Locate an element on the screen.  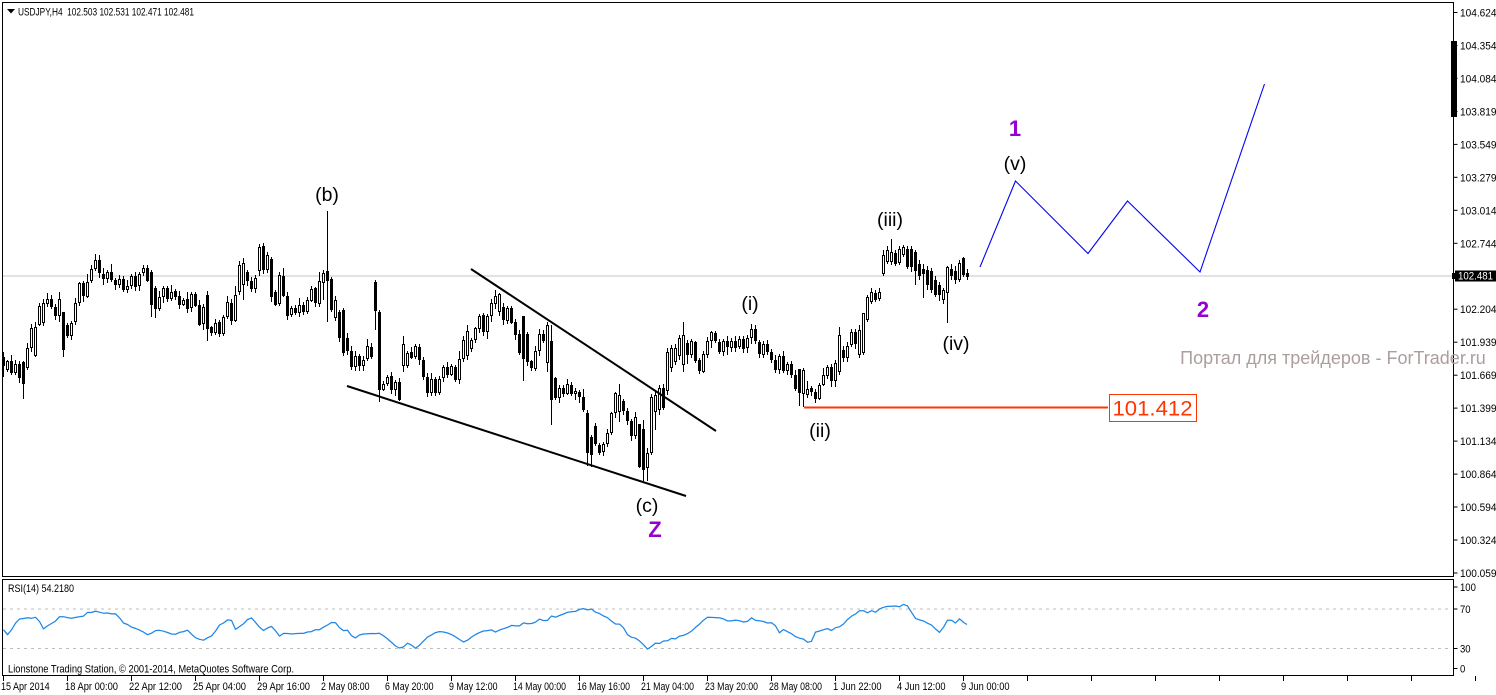
svg-text: 101.412 is located at coordinates (1153, 409).